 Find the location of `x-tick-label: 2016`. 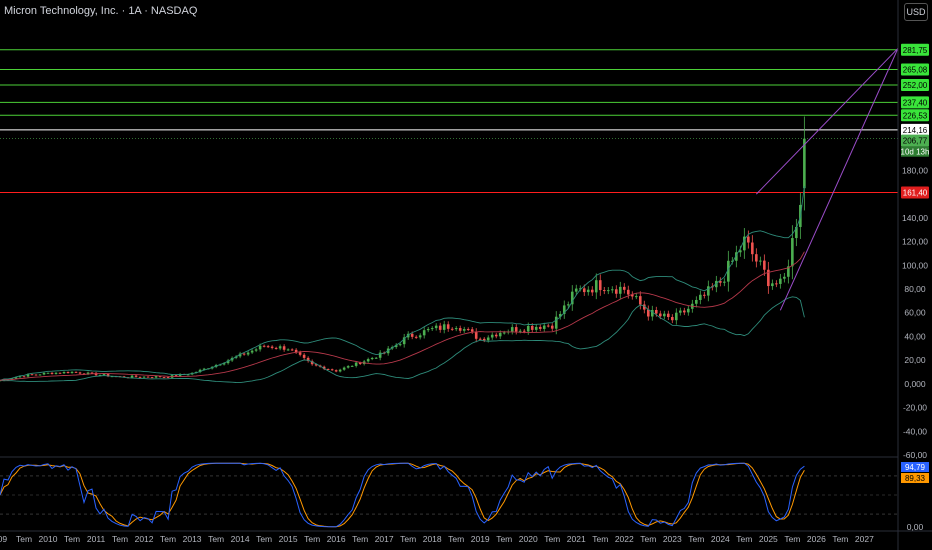

x-tick-label: 2016 is located at coordinates (336, 539).